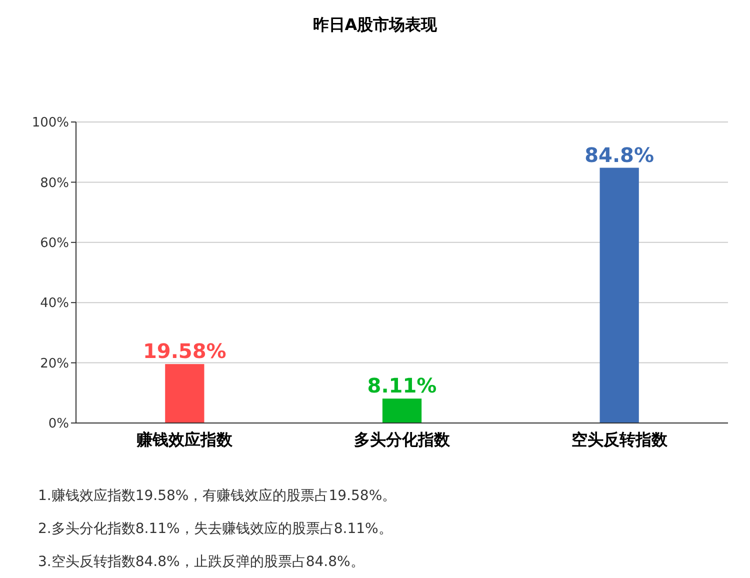 This screenshot has height=578, width=750. What do you see at coordinates (619, 439) in the screenshot?
I see `x-tick-label: 空头反转指数` at bounding box center [619, 439].